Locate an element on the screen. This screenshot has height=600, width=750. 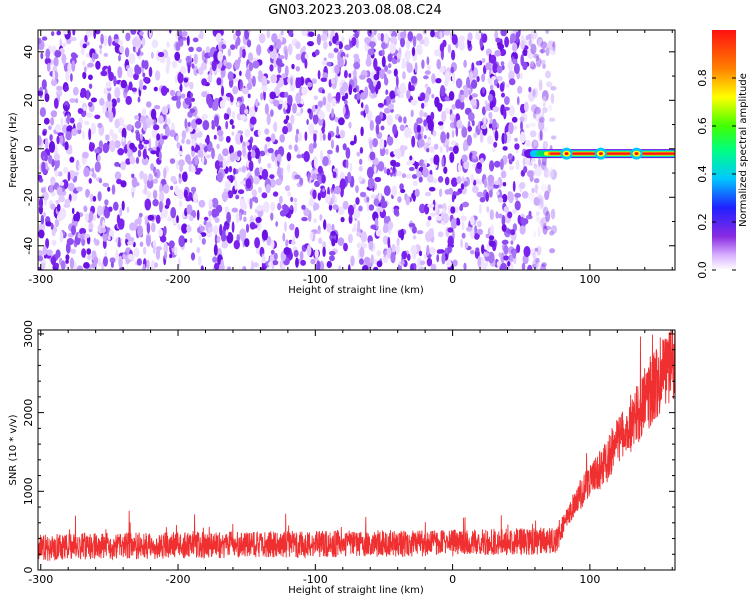
signal-bright-spot is located at coordinates (566, 154).